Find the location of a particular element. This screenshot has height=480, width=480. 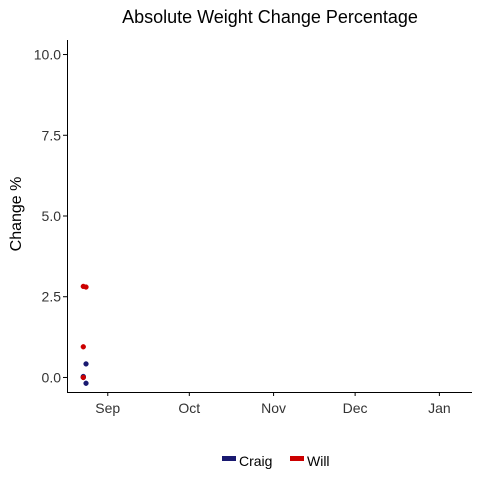

y-tick-label: 10.0 is located at coordinates (47, 55).